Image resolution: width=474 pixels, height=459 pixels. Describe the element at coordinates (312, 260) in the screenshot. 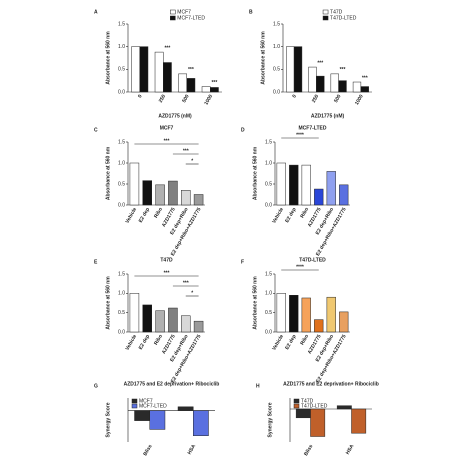

I see `panel-title: T47D-LTED` at that location.